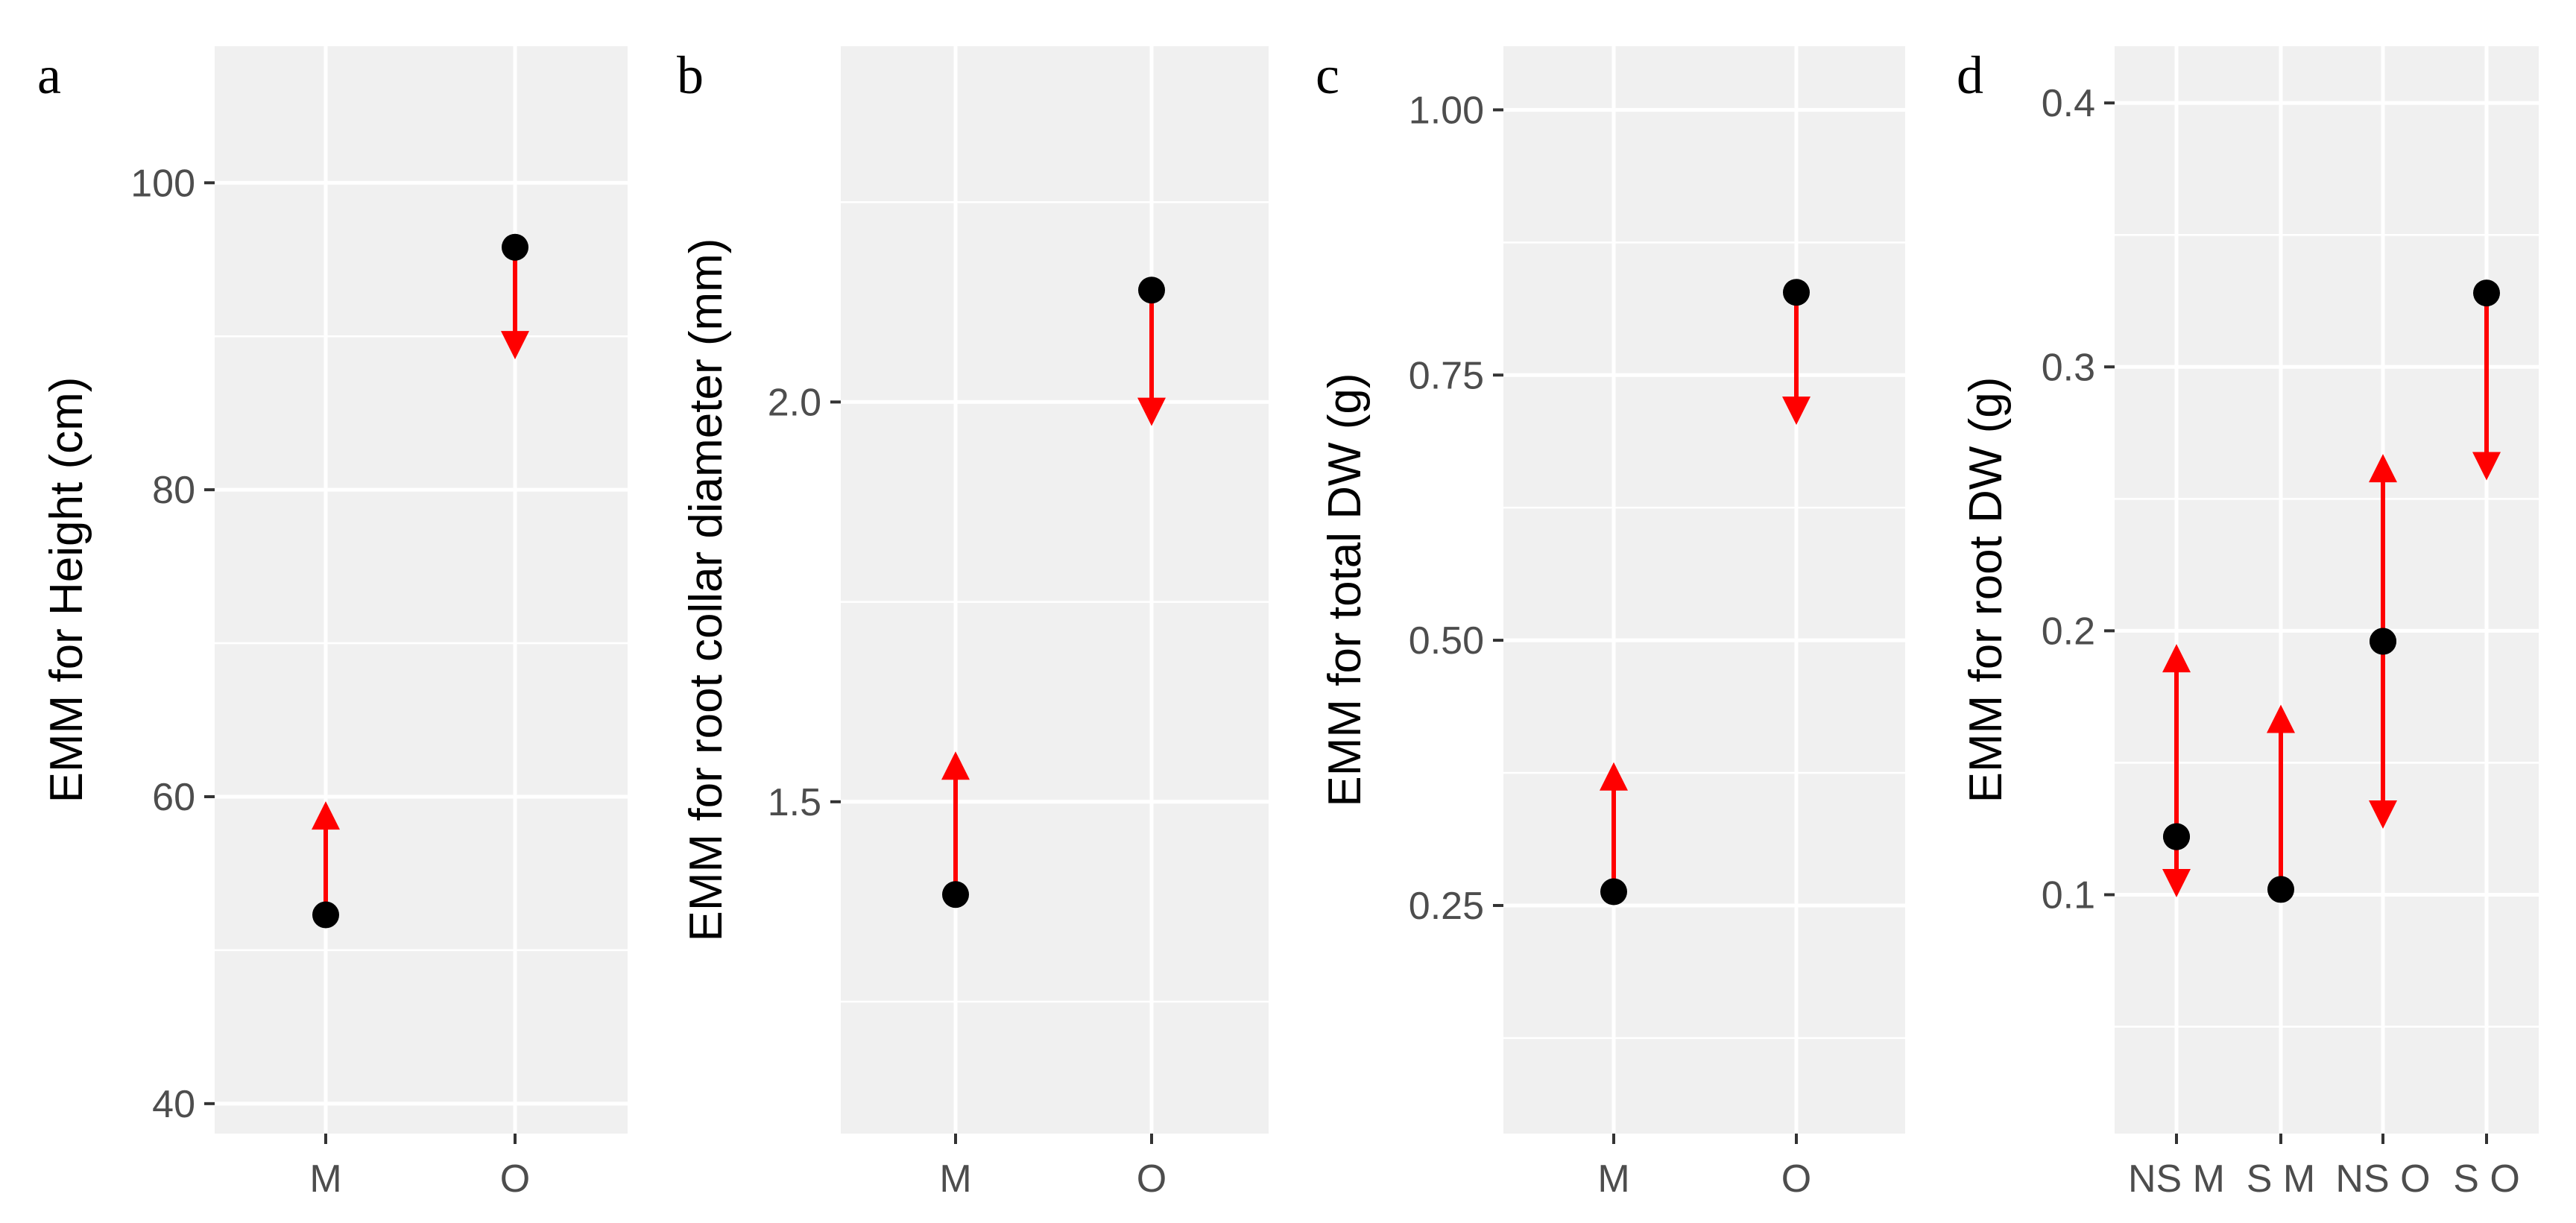 Image resolution: width=2576 pixels, height=1223 pixels. What do you see at coordinates (2068, 631) in the screenshot?
I see `y-tick-label: 0.2` at bounding box center [2068, 631].